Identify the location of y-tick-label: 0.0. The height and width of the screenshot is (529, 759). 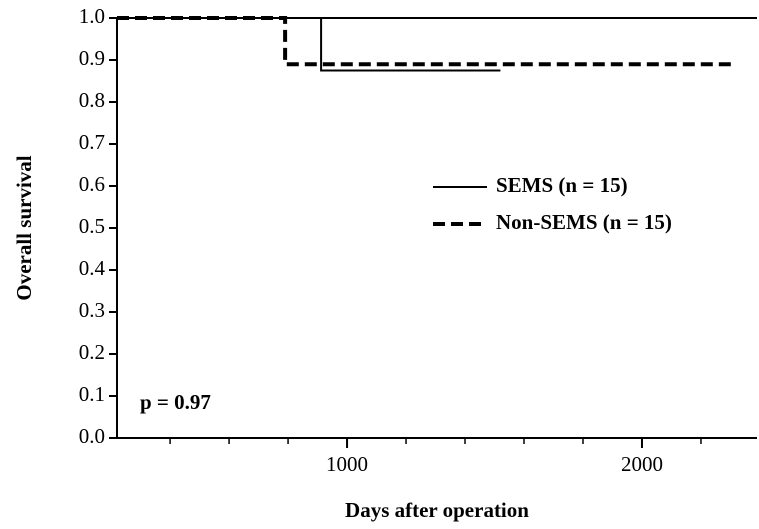
(92, 436).